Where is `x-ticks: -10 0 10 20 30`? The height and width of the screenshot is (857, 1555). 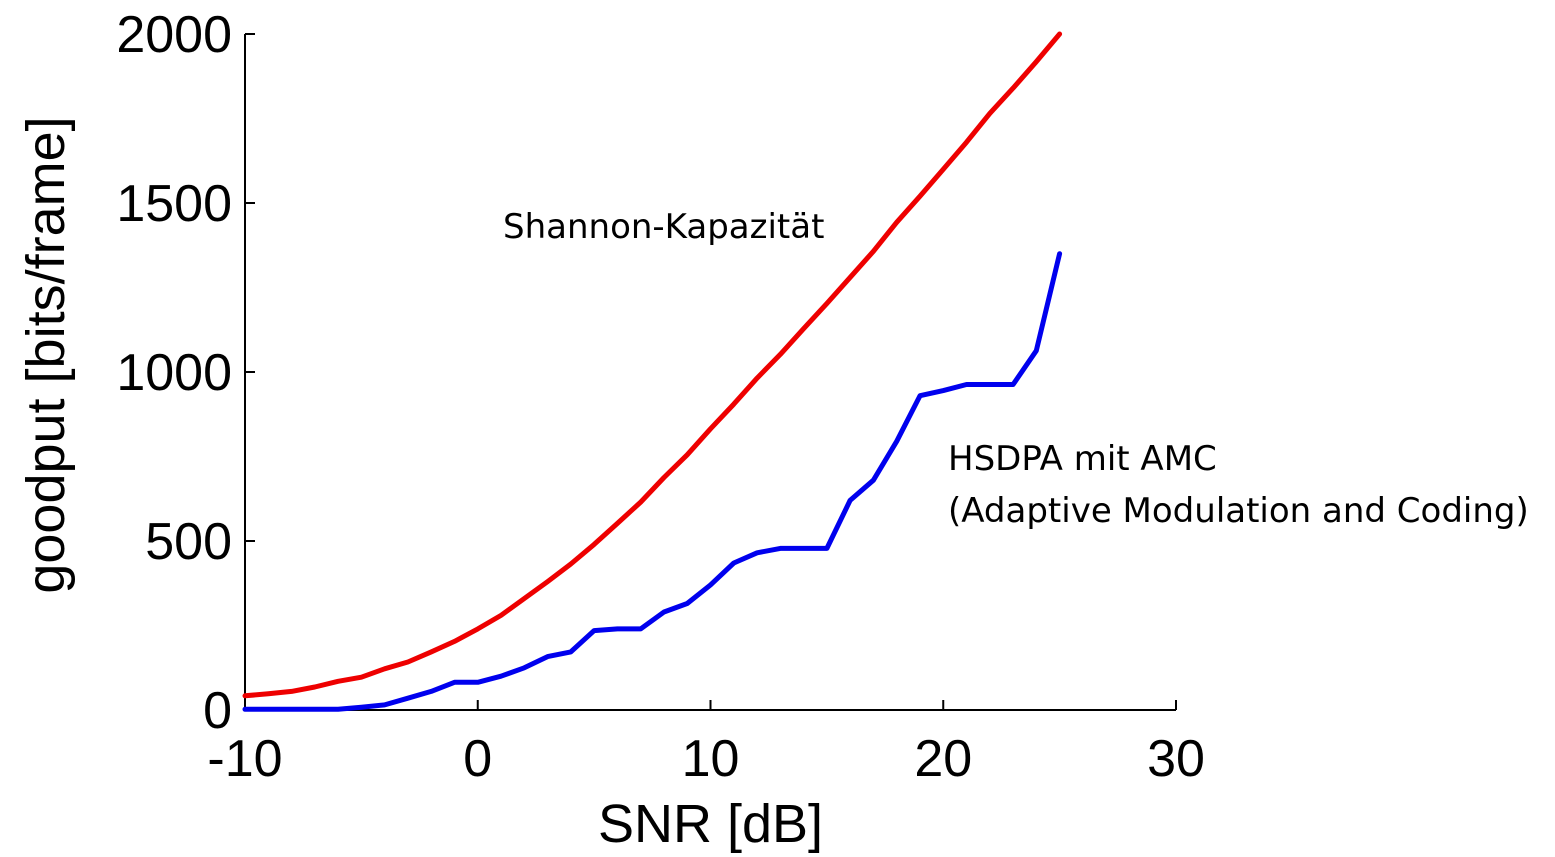
x-ticks: -10 0 10 20 30 is located at coordinates (706, 744).